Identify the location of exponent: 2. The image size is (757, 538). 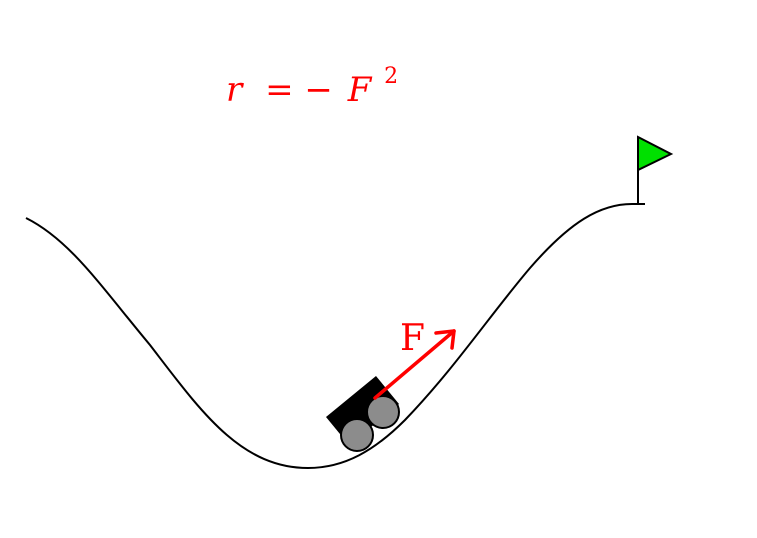
(391, 76).